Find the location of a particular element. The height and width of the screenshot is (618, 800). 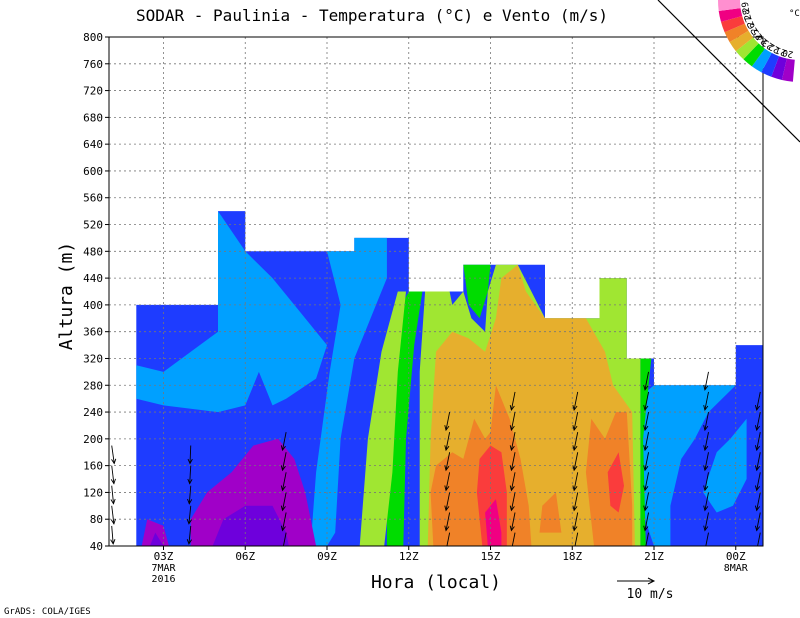

wind-reference: 10 m/s is located at coordinates (645, 589).